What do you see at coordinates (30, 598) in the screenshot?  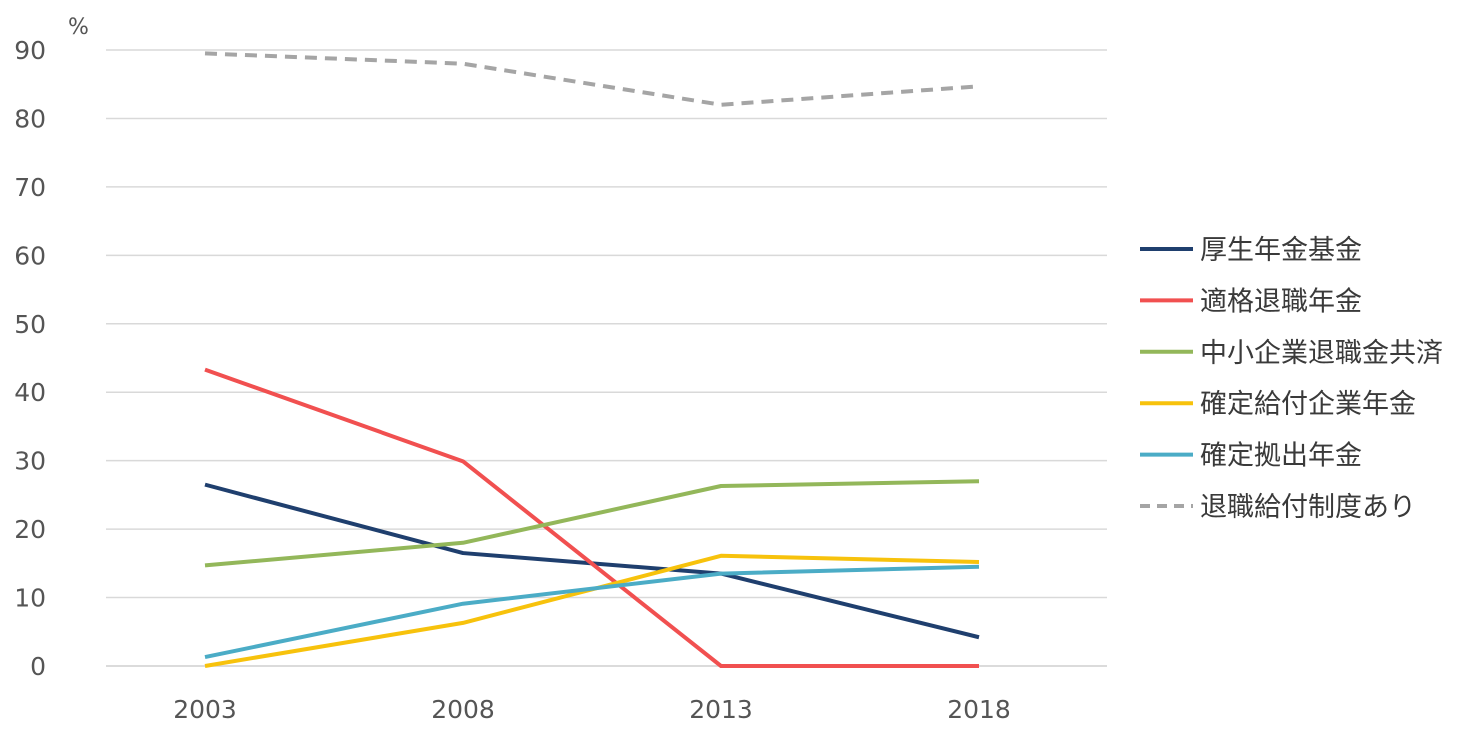 I see `y-tick-label: 10` at bounding box center [30, 598].